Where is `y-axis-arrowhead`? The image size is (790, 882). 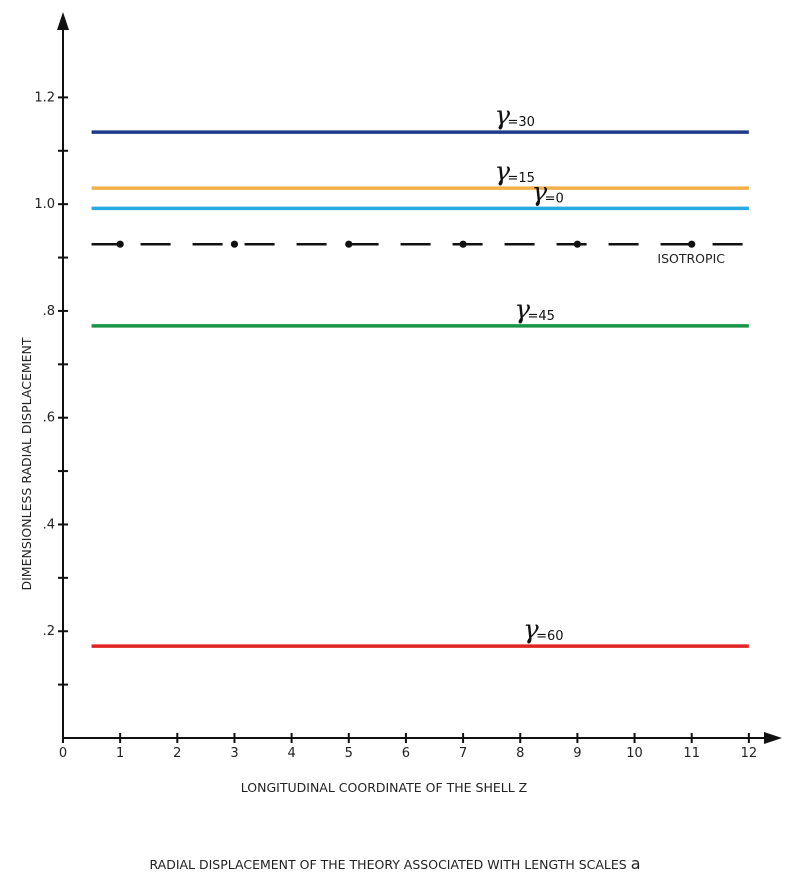 y-axis-arrowhead is located at coordinates (63, 21).